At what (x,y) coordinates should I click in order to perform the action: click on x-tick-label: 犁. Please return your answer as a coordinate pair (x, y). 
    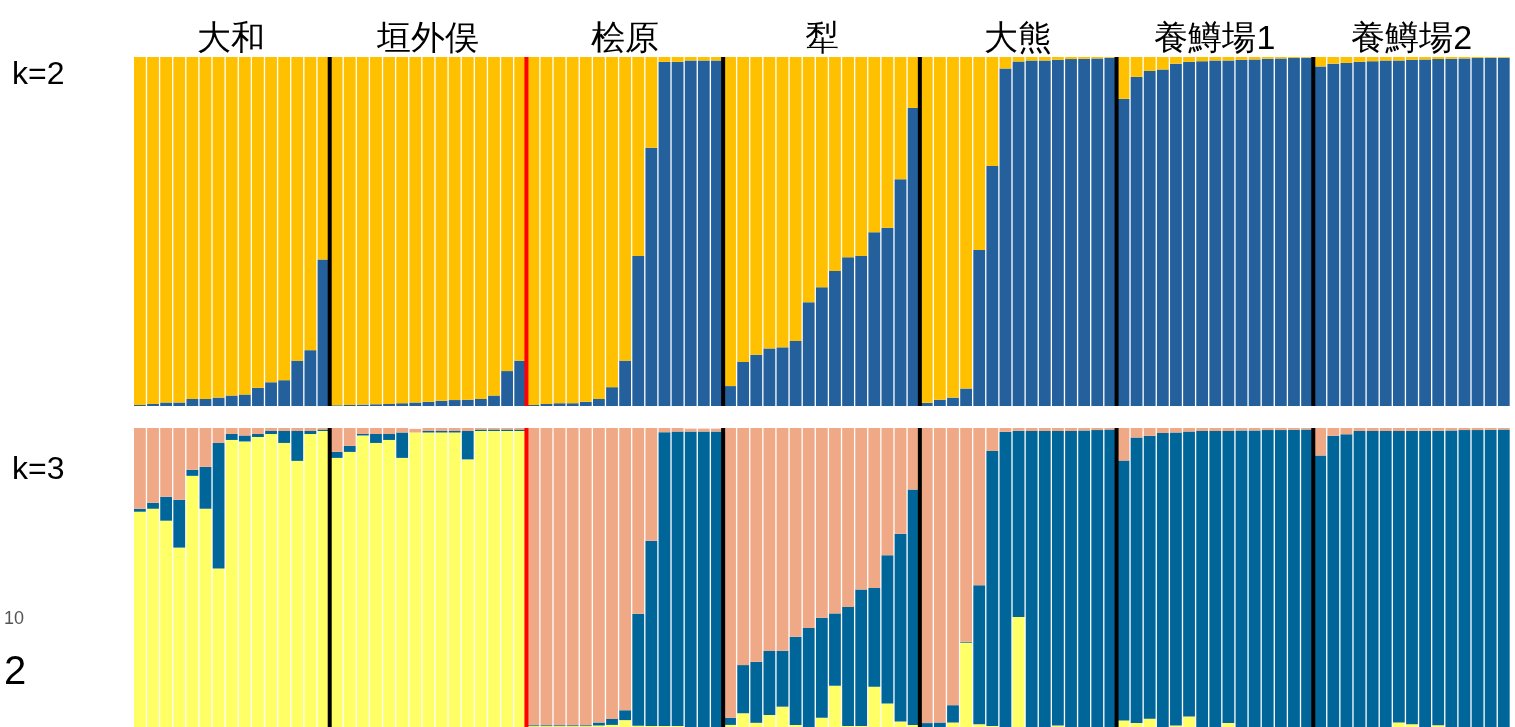
    Looking at the image, I should click on (821, 37).